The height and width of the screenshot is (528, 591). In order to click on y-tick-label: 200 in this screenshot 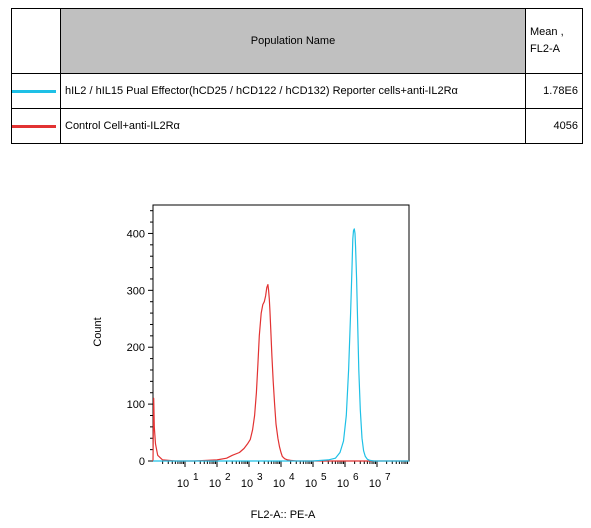, I will do `click(136, 348)`.